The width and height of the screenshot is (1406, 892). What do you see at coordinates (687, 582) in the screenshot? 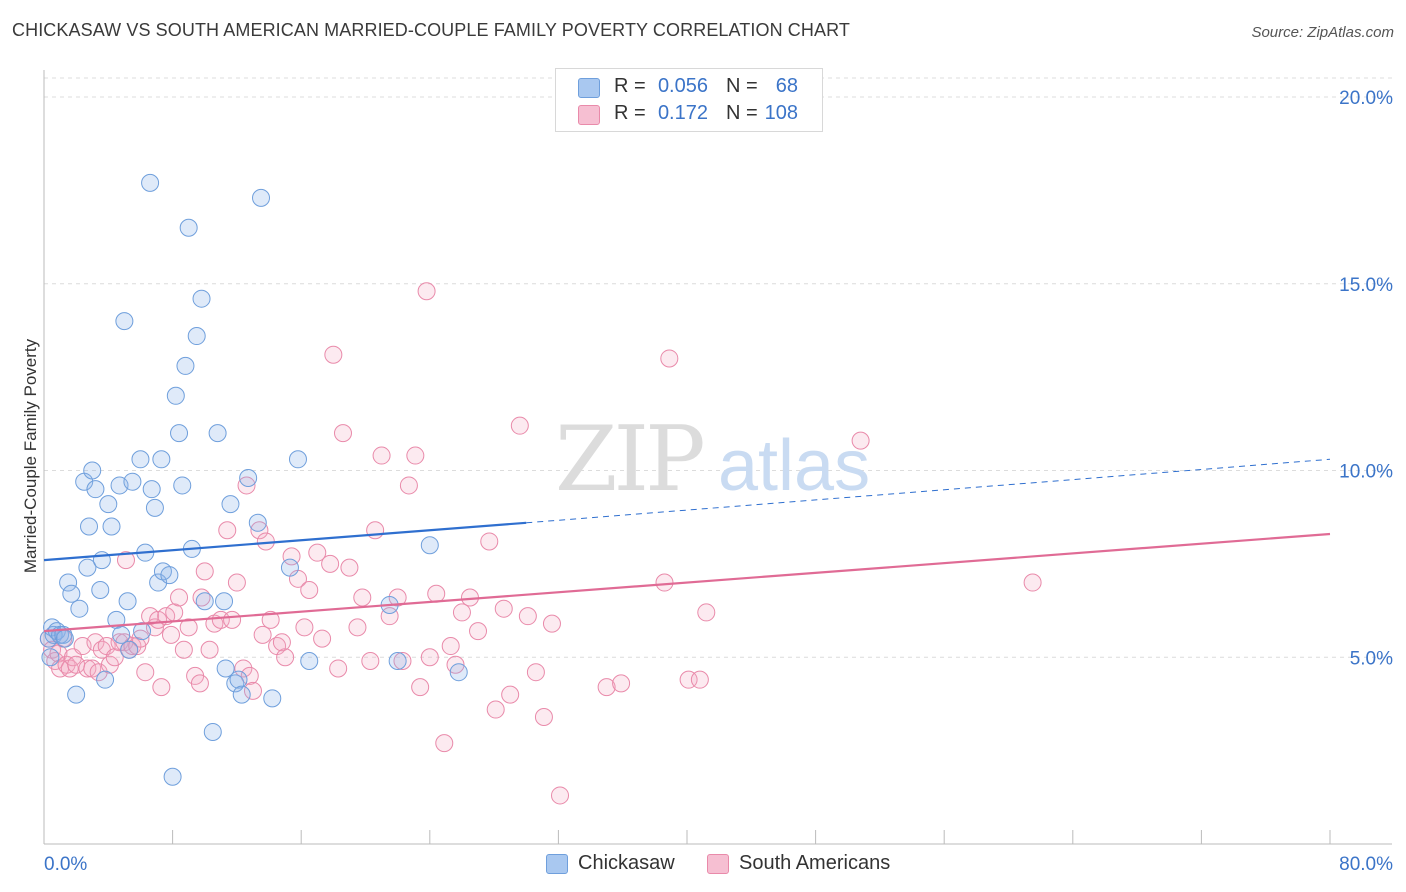
I see `south-americans-trend-line` at bounding box center [687, 582].